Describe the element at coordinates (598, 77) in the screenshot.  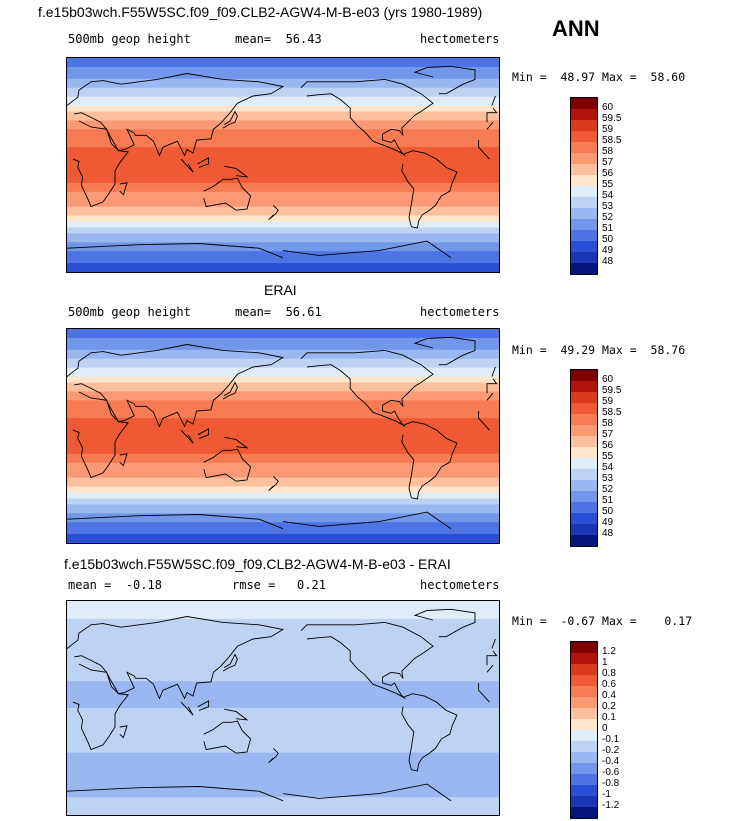
I see `panel1-minmax: Min = 48.97 Max = 58.60` at that location.